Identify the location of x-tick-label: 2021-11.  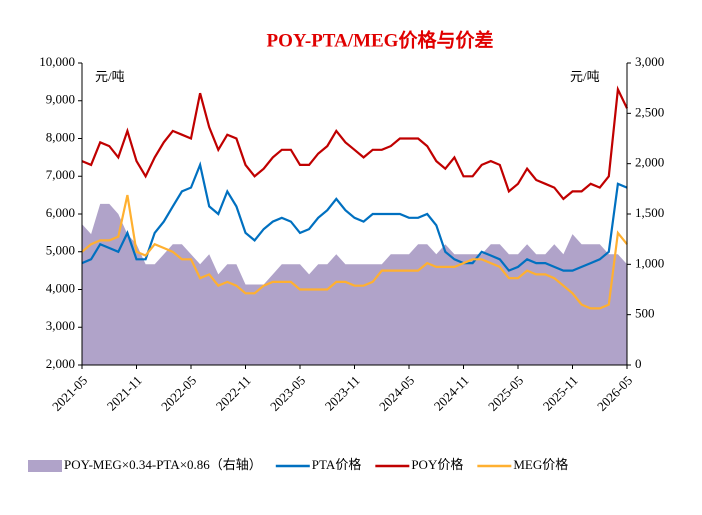
(124, 393).